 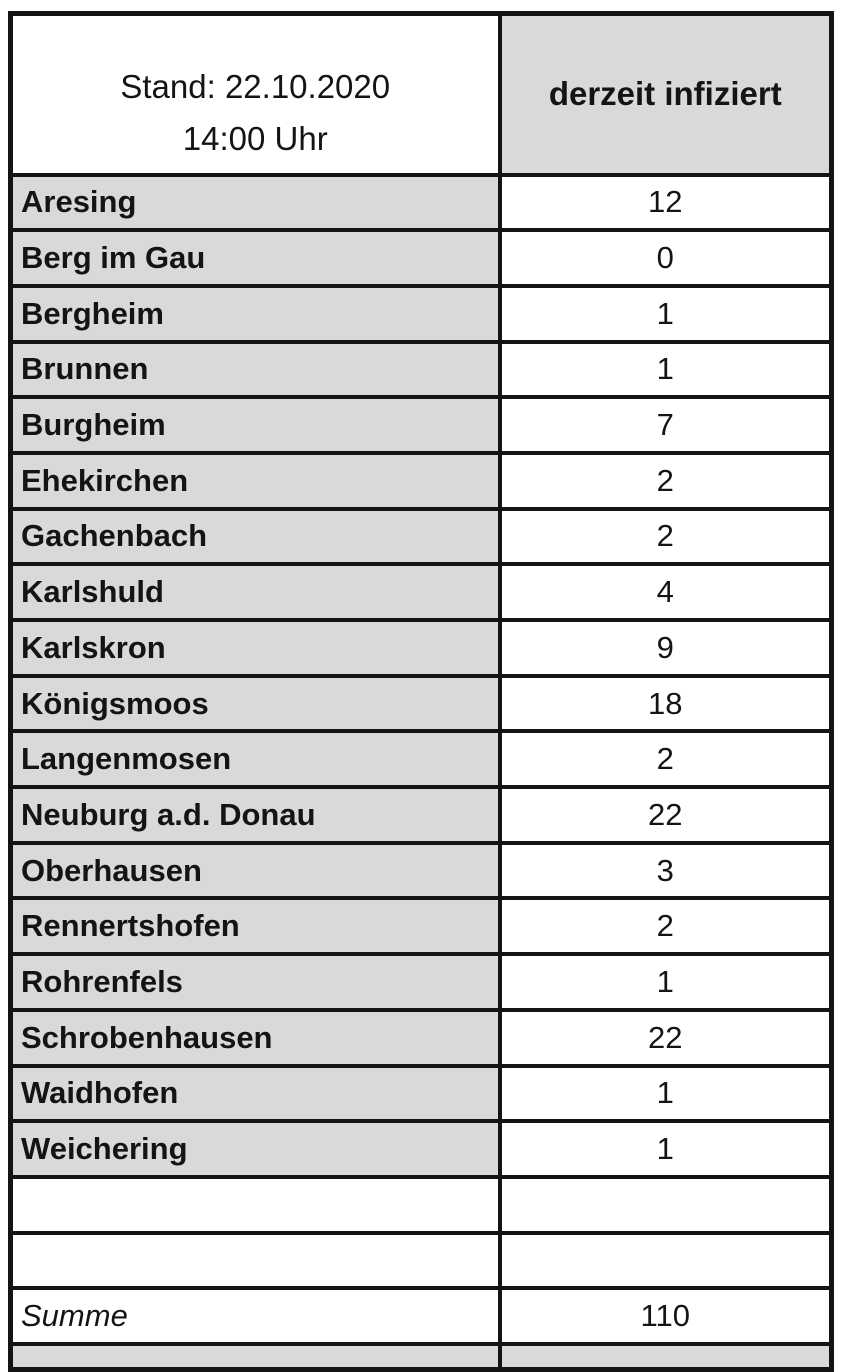 I want to click on municipality-cell: Oberhausen, so click(x=255, y=870).